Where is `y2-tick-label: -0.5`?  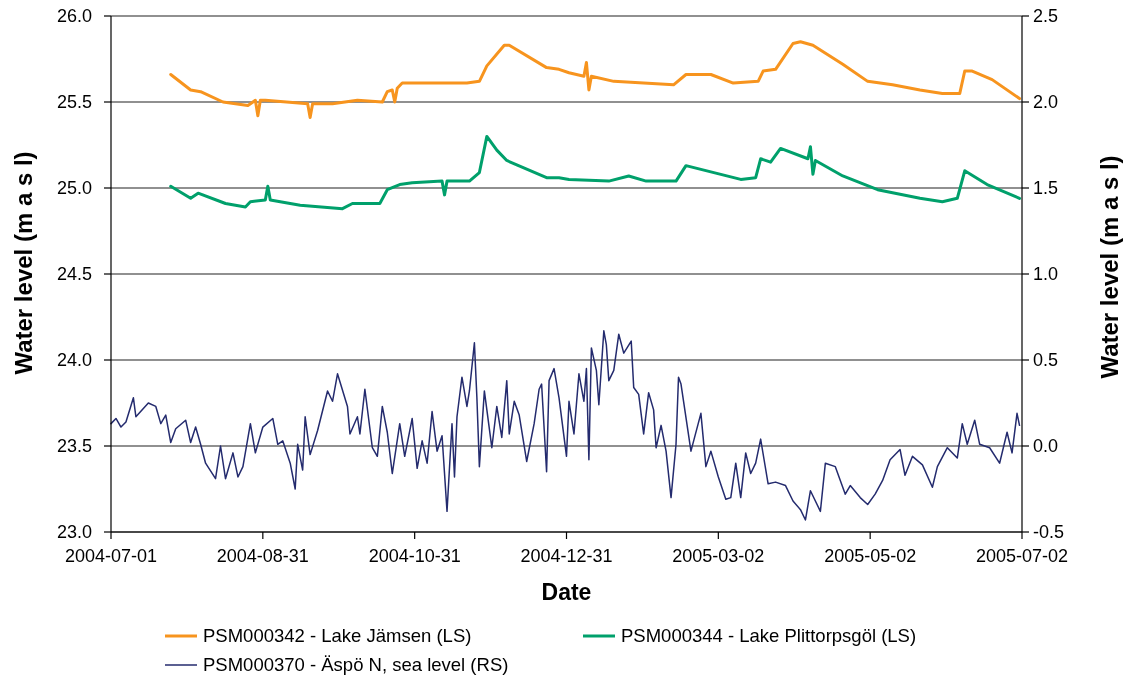
y2-tick-label: -0.5 is located at coordinates (1049, 532).